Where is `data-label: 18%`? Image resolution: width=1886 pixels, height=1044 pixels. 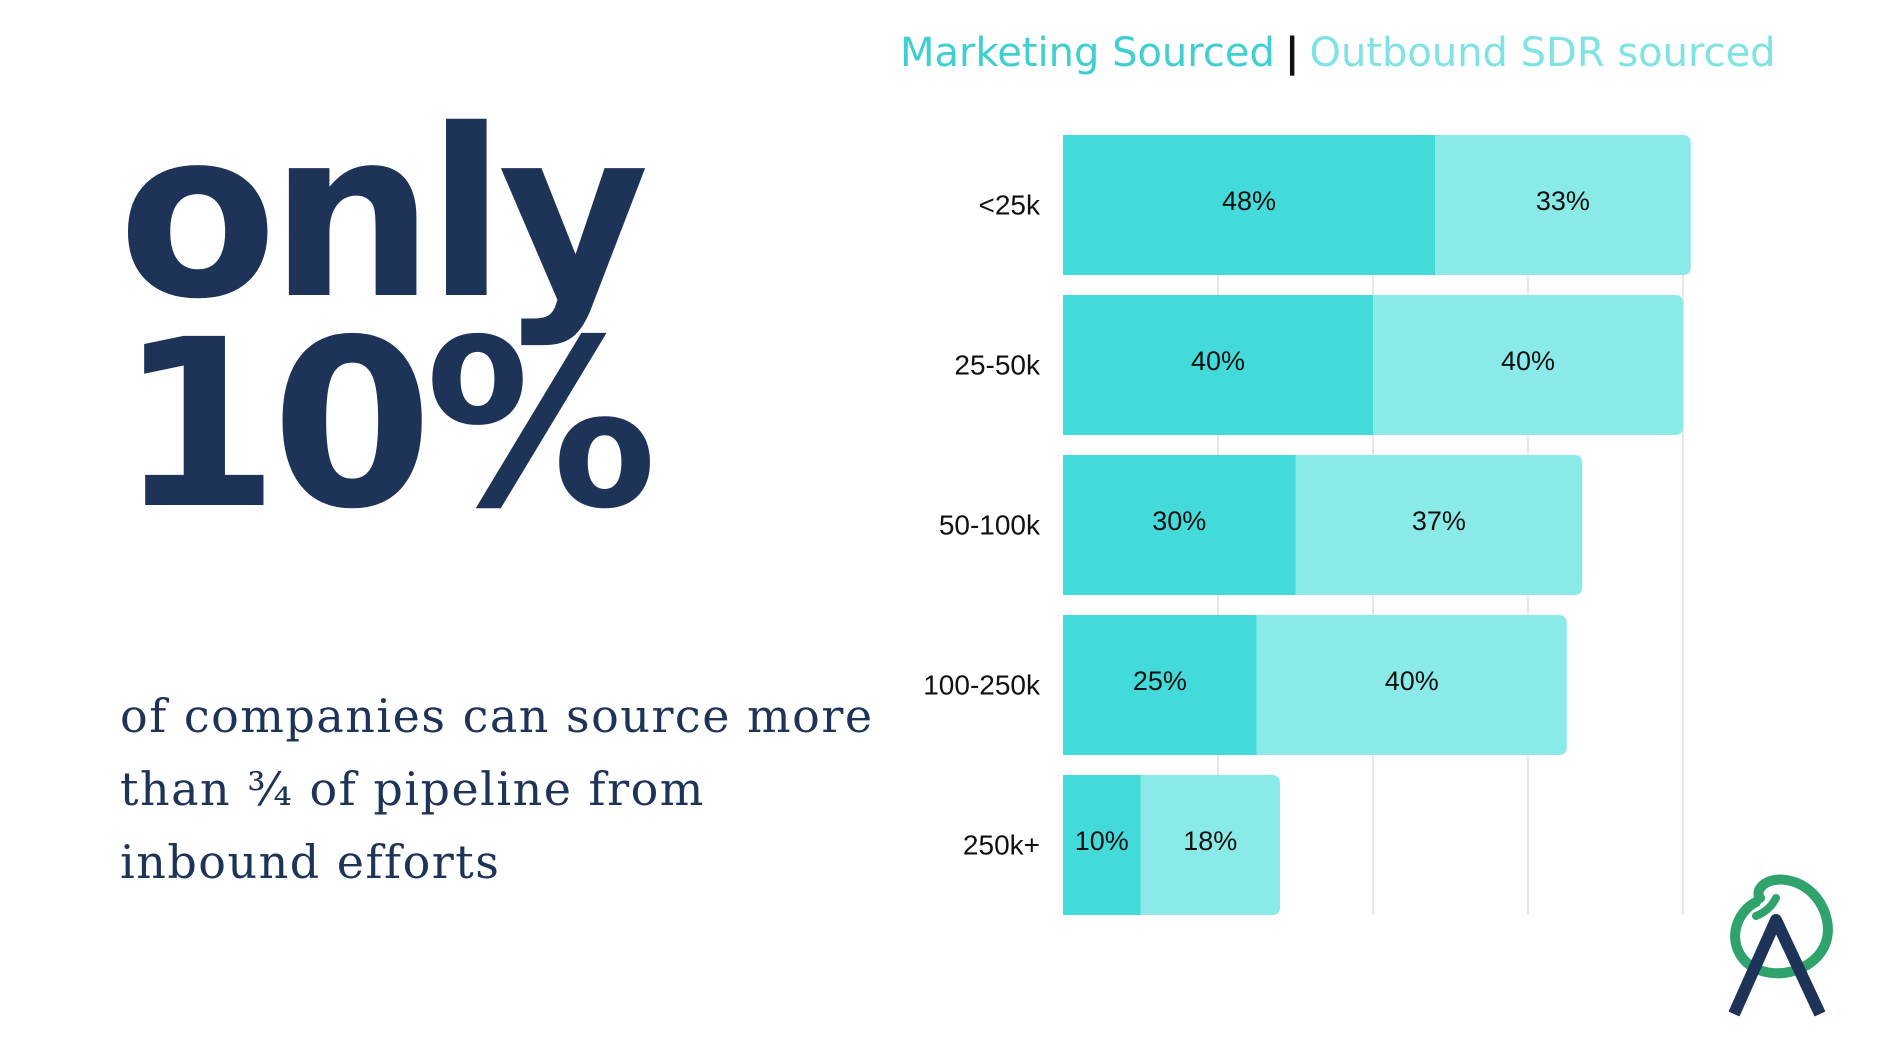 data-label: 18% is located at coordinates (1210, 841).